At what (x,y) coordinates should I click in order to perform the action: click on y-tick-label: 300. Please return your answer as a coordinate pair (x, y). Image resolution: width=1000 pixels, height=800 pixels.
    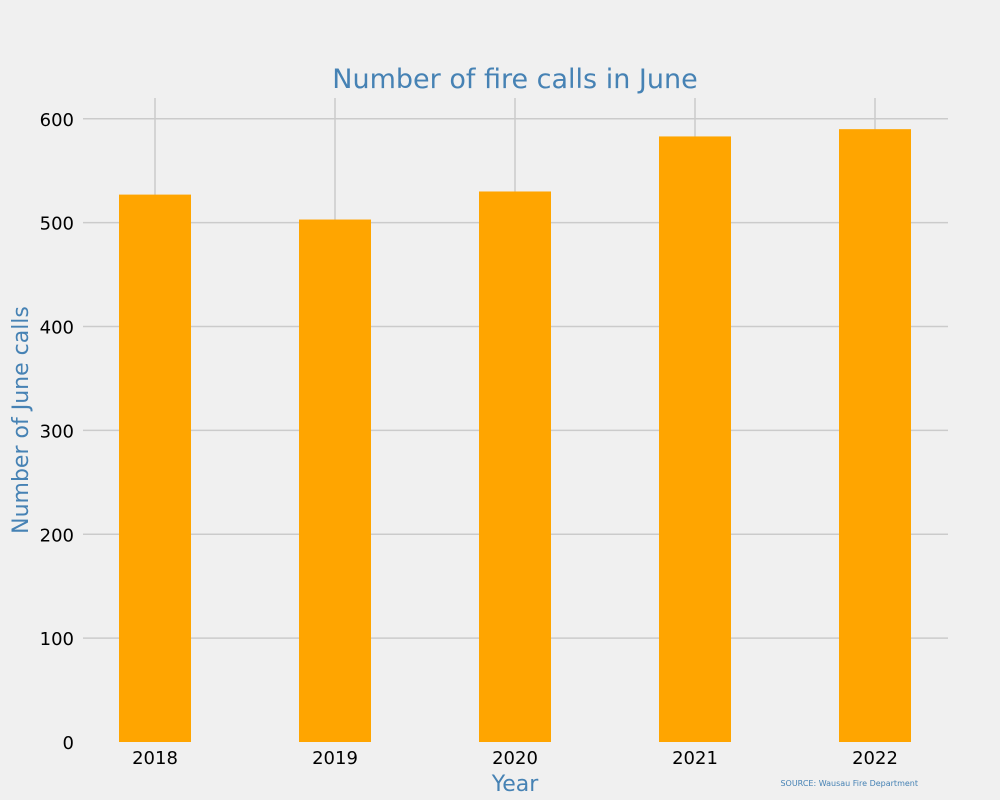
    Looking at the image, I should click on (57, 431).